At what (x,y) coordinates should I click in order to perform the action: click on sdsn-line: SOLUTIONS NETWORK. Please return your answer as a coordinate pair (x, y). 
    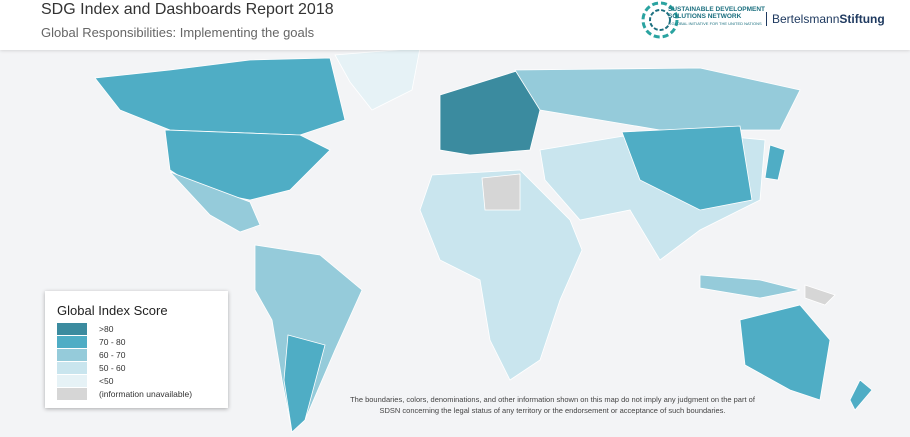
    Looking at the image, I should click on (705, 16).